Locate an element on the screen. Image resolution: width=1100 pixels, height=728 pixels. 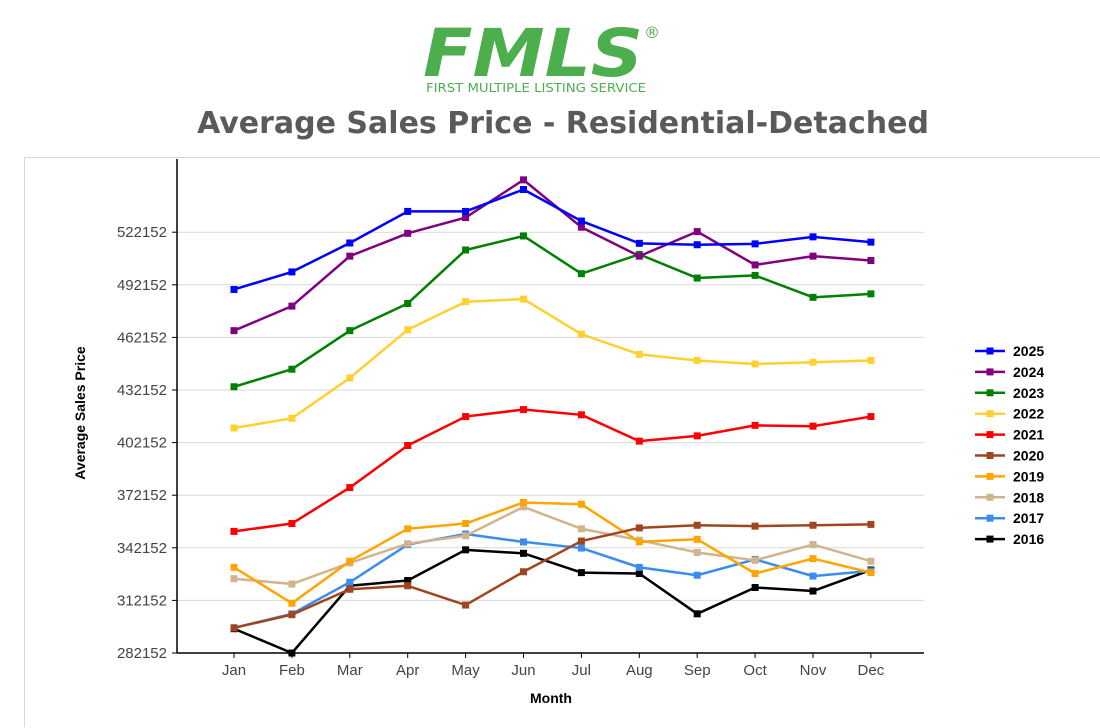
x-tick-label: Aug is located at coordinates (639, 670).